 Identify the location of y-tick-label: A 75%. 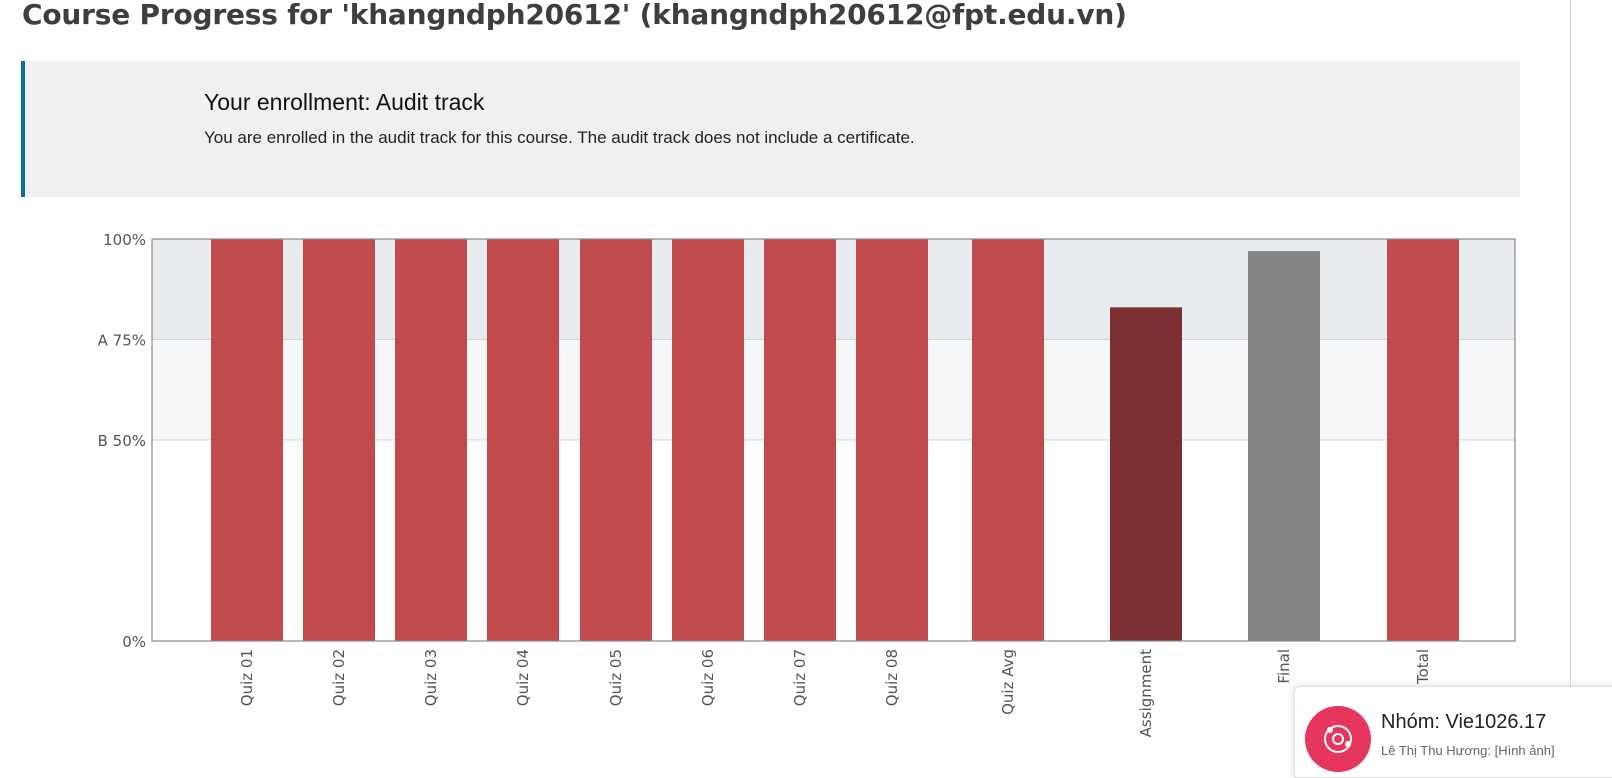
(122, 341).